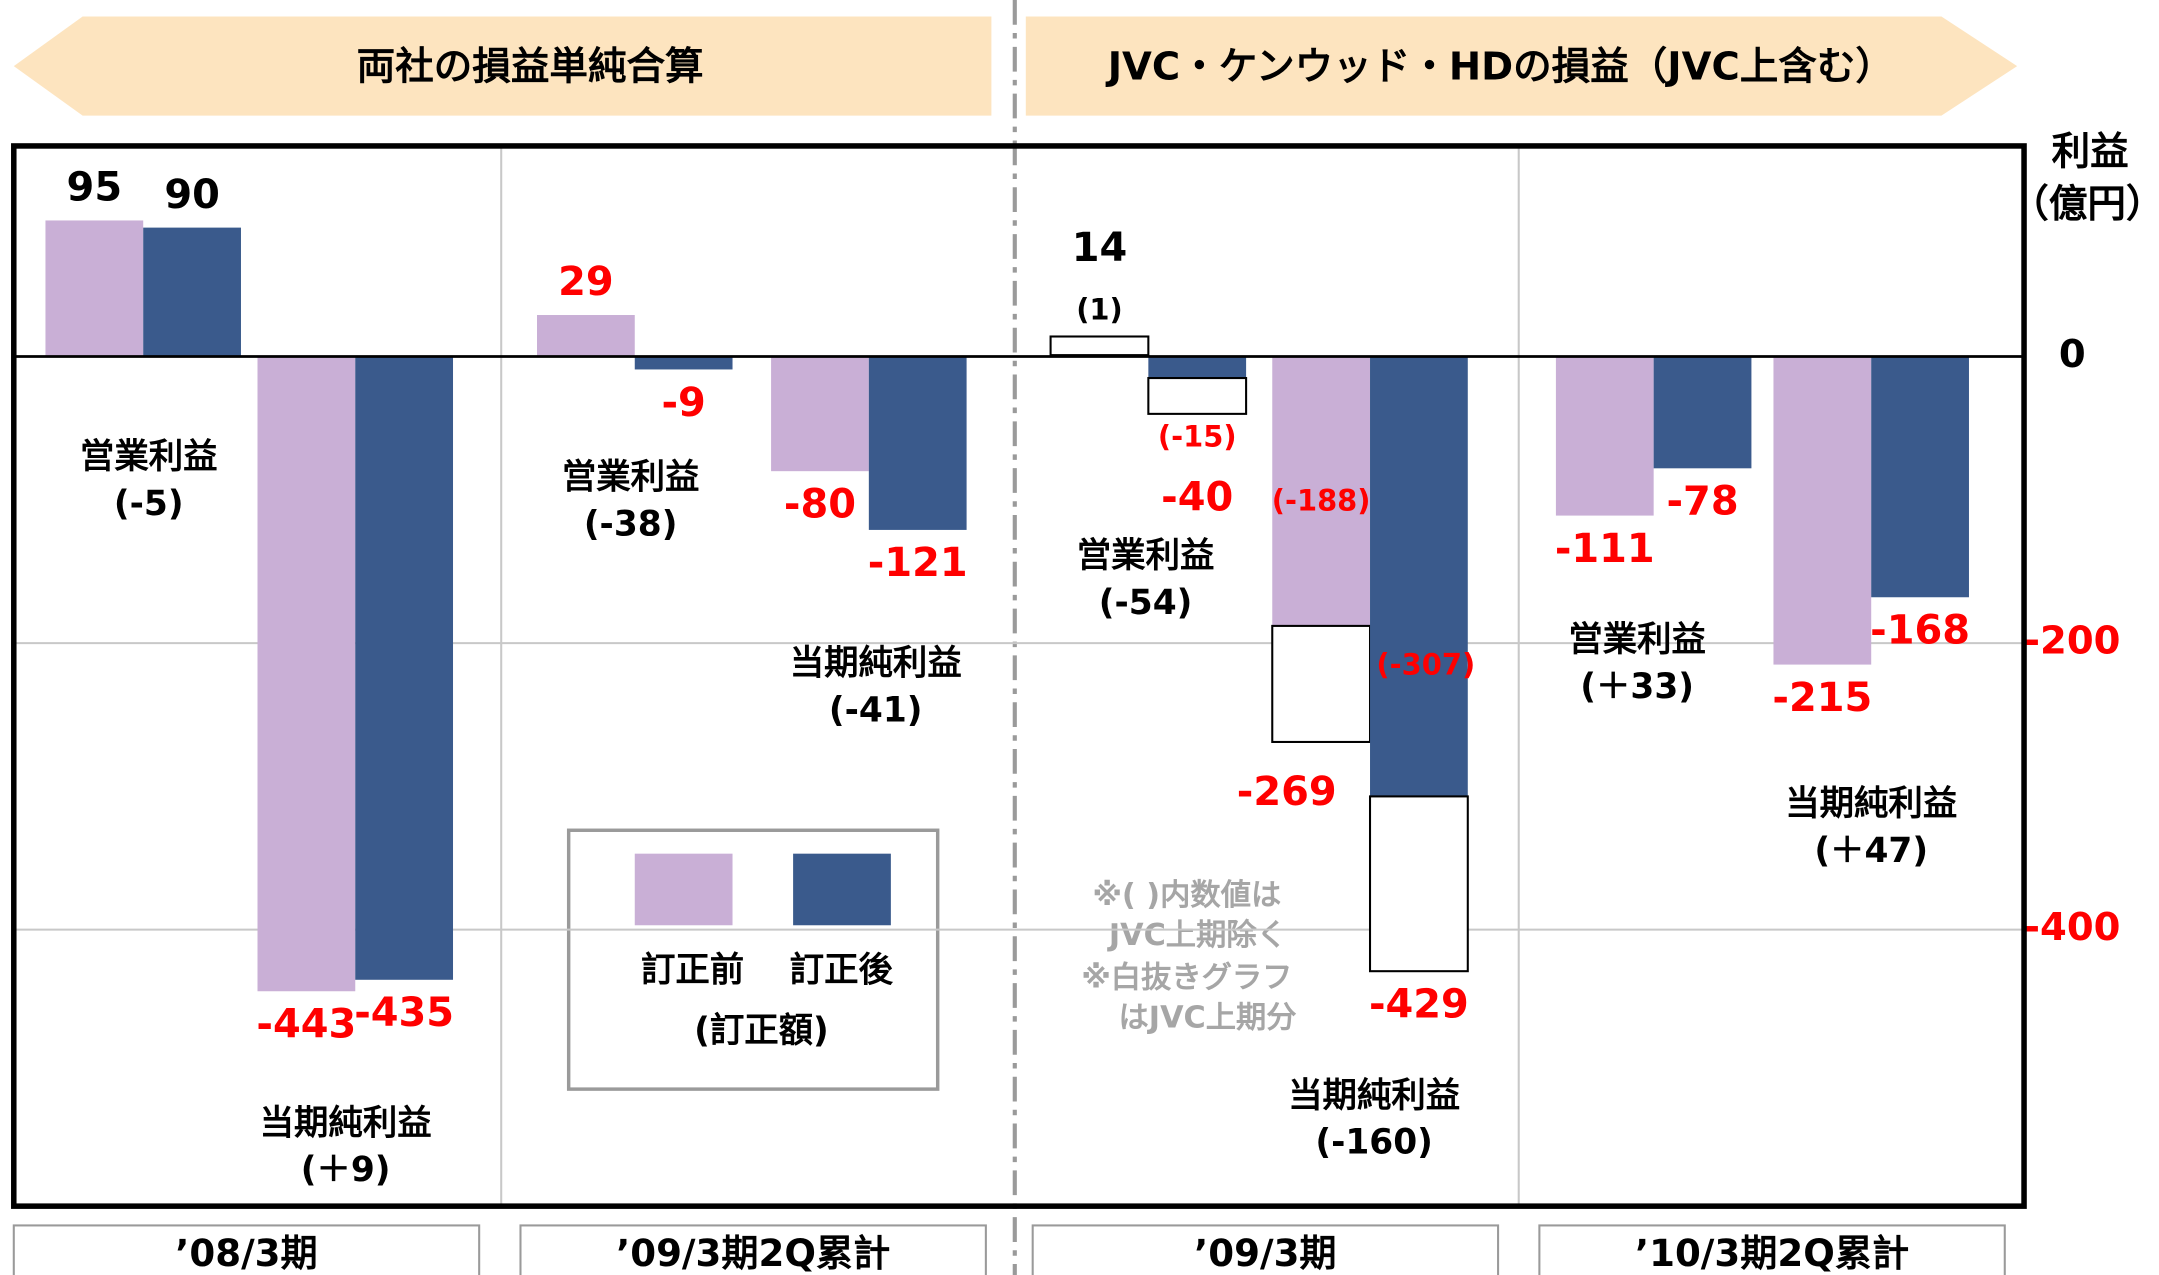 This screenshot has width=2159, height=1275. Describe the element at coordinates (586, 282) in the screenshot. I see `value-label: 29` at that location.